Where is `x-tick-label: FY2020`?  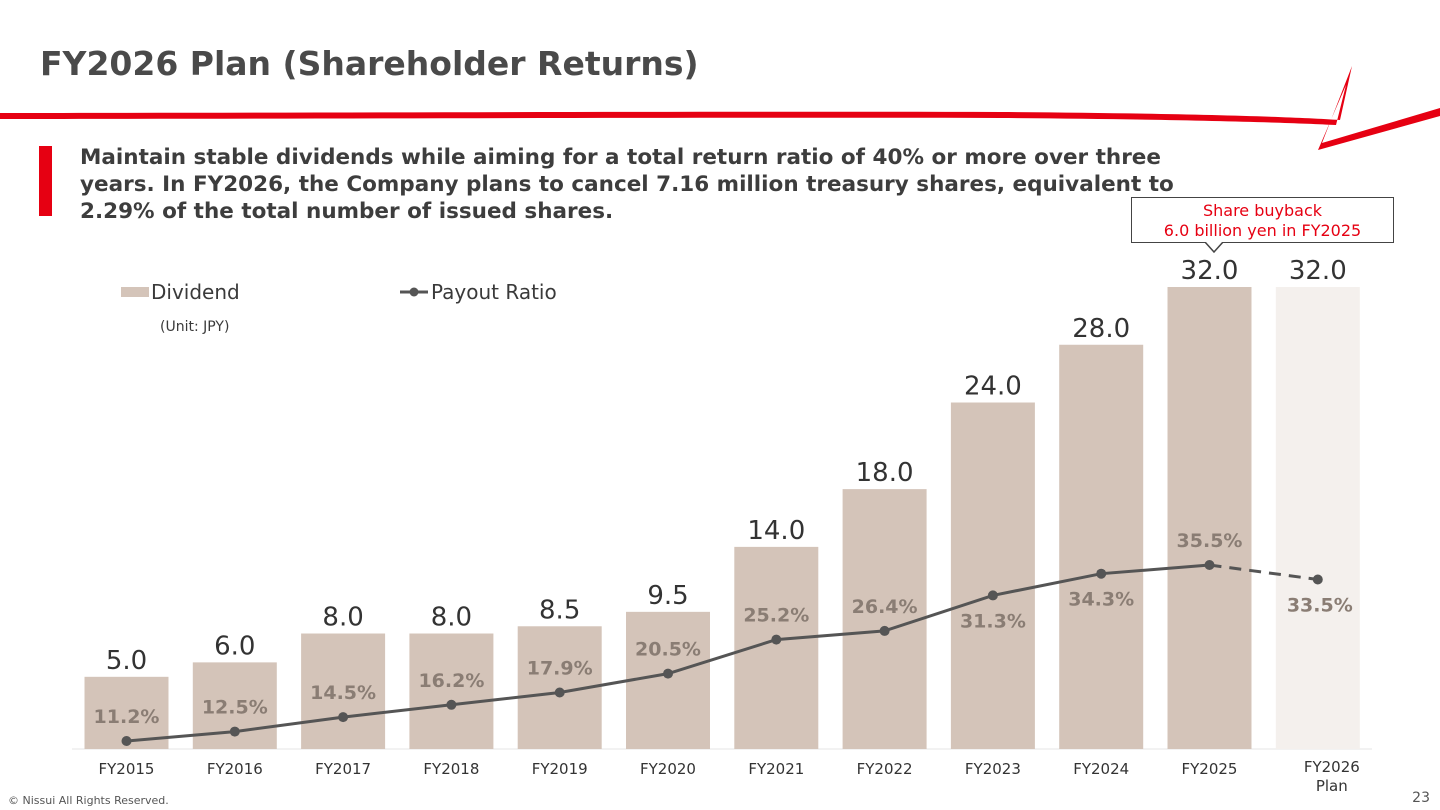 x-tick-label: FY2020 is located at coordinates (668, 769).